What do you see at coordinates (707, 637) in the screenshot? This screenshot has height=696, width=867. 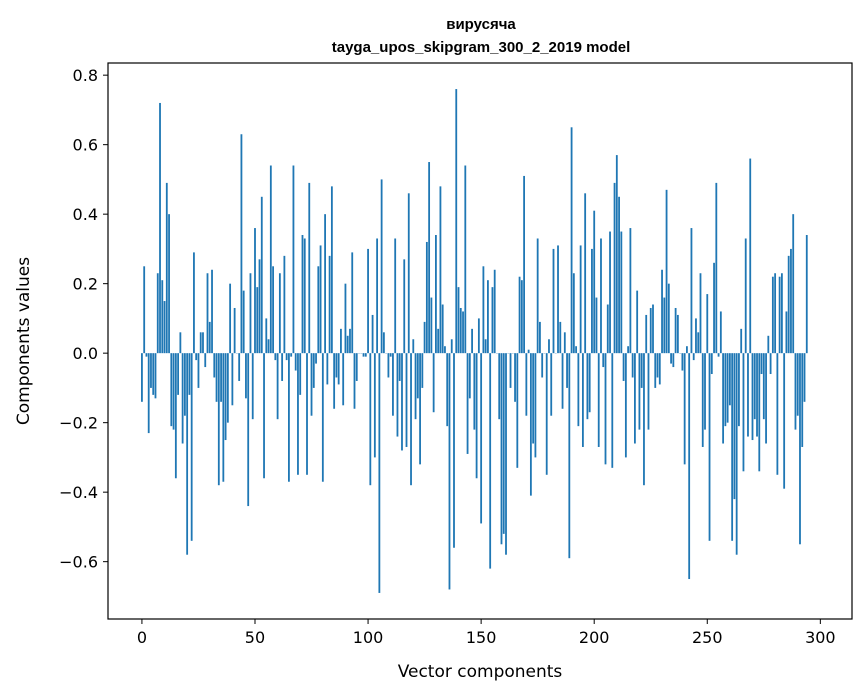 I see `x-tick-label-5: 250` at bounding box center [707, 637].